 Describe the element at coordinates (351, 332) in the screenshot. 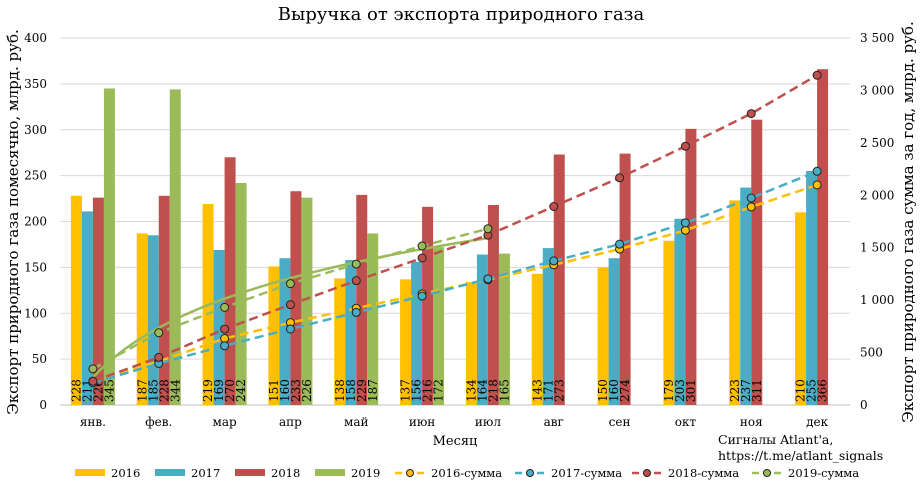

I see `bar-2017-май` at that location.